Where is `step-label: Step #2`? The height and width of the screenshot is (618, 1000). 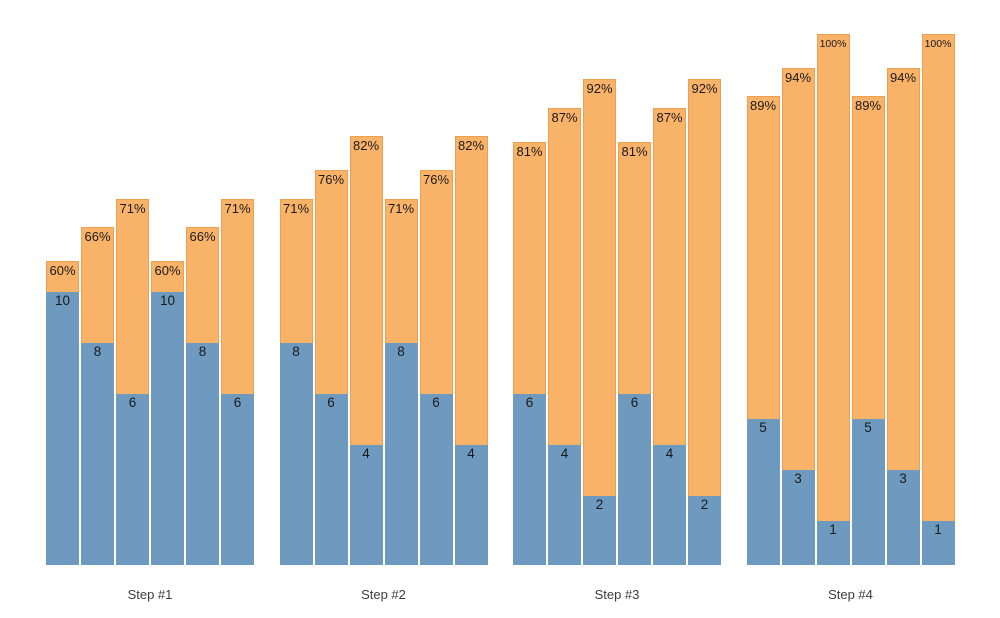
step-label: Step #2 is located at coordinates (383, 594).